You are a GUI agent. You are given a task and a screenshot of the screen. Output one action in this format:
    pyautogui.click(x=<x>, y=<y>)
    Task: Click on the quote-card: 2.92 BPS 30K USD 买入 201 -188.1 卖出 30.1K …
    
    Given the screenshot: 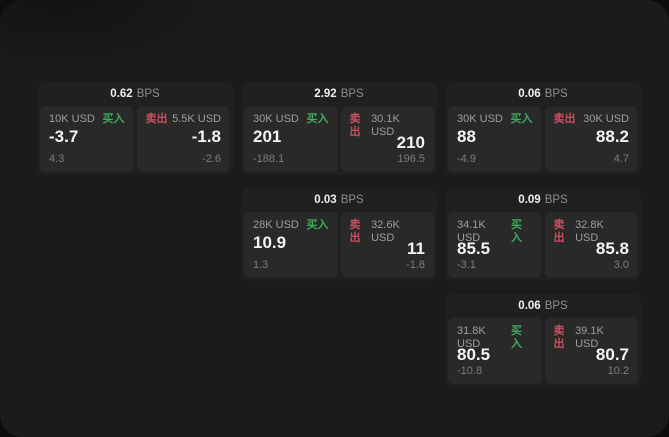 What is the action you would take?
    pyautogui.click(x=339, y=128)
    